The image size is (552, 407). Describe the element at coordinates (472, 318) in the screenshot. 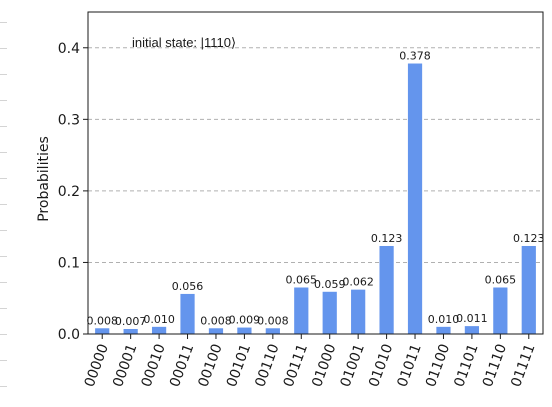

I see `data-label: 0.011` at that location.